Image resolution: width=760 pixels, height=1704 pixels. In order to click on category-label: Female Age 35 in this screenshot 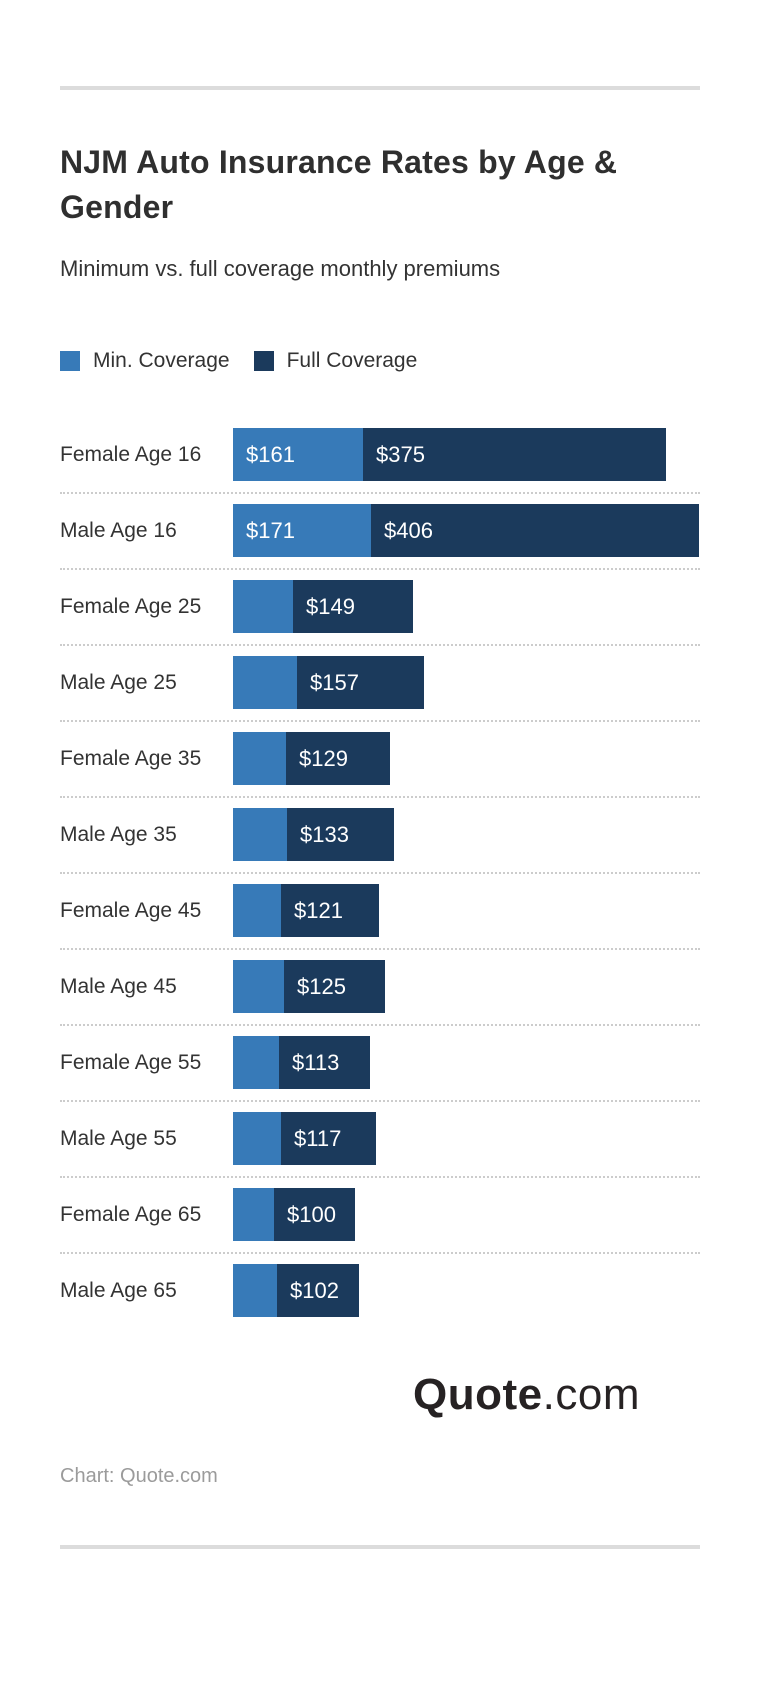, I will do `click(131, 758)`.